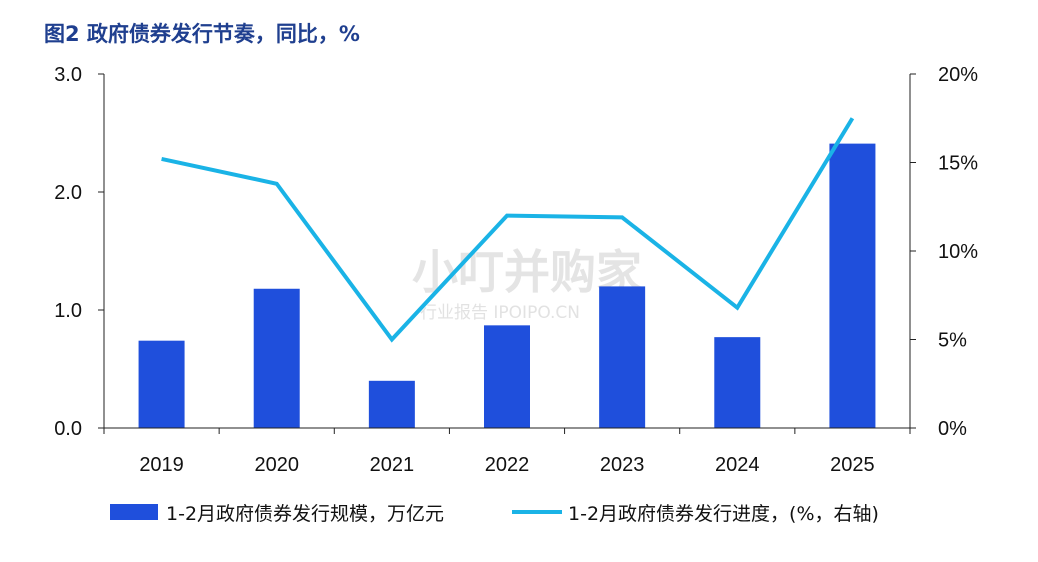 This screenshot has height=562, width=1038. What do you see at coordinates (958, 164) in the screenshot?
I see `right-tick-label: 15%` at bounding box center [958, 164].